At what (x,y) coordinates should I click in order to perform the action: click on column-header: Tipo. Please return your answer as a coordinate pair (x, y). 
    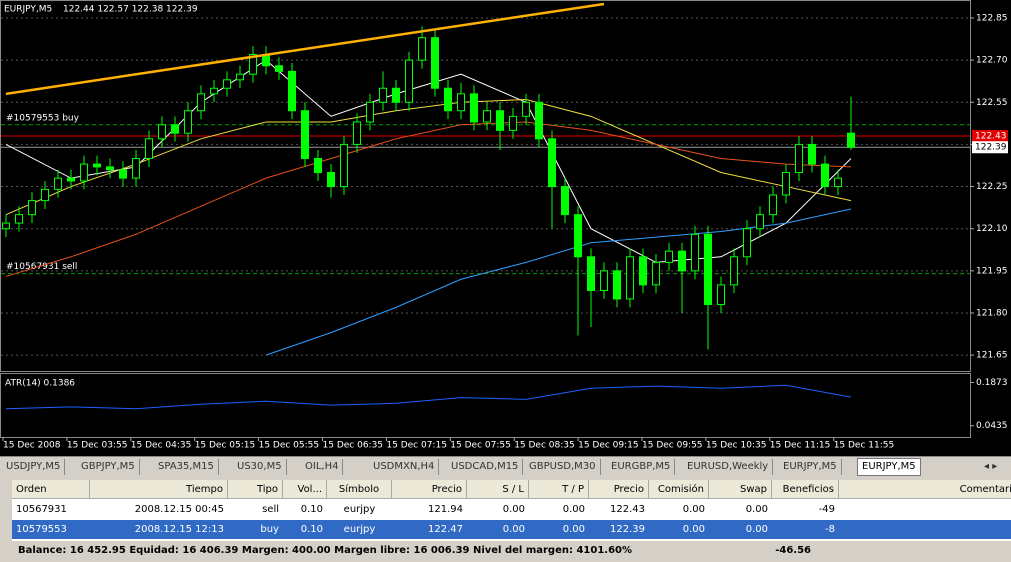
    Looking at the image, I should click on (255, 489).